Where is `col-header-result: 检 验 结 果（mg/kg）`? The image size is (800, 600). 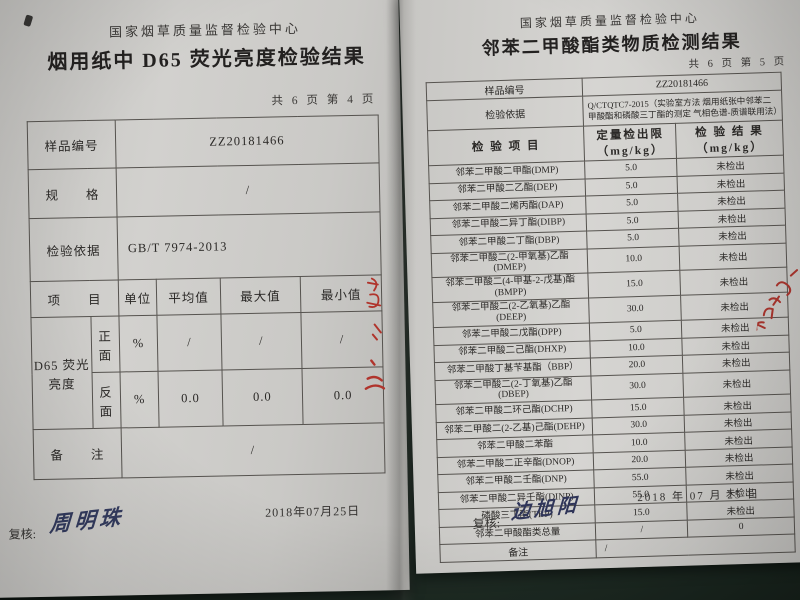
col-header-result: 检 验 结 果（mg/kg） is located at coordinates (729, 139).